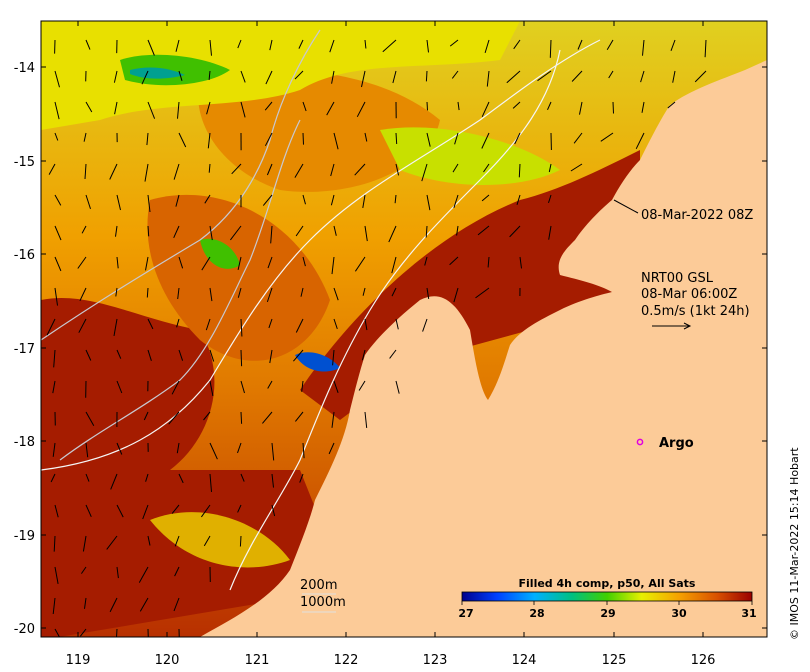 The image size is (810, 672). I want to click on current-legend-time: 08-Mar 06:00Z, so click(689, 294).